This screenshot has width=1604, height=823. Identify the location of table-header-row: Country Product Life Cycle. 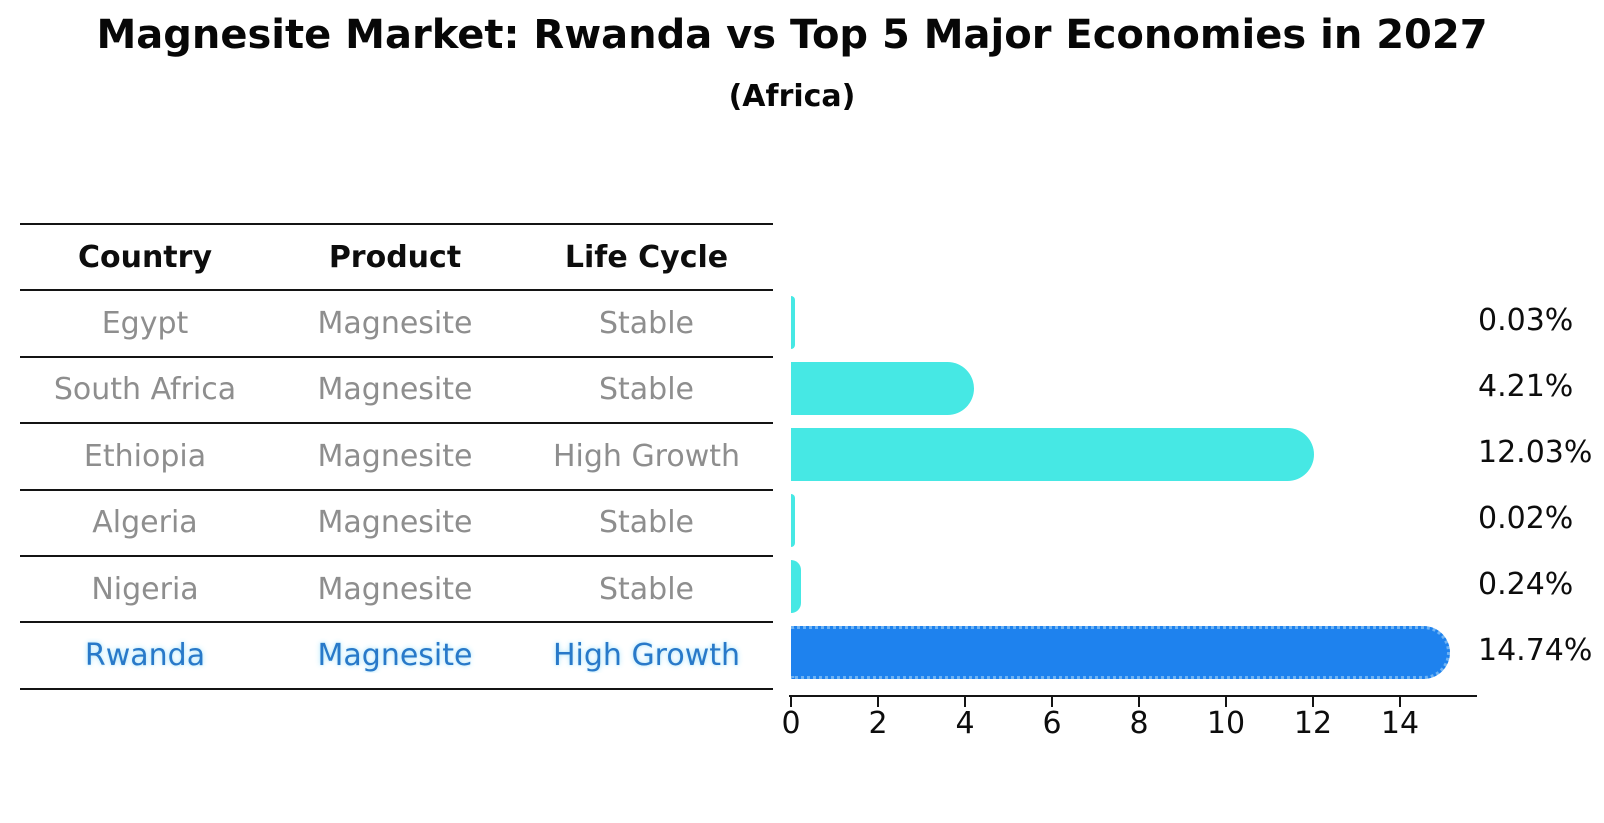
(396, 258).